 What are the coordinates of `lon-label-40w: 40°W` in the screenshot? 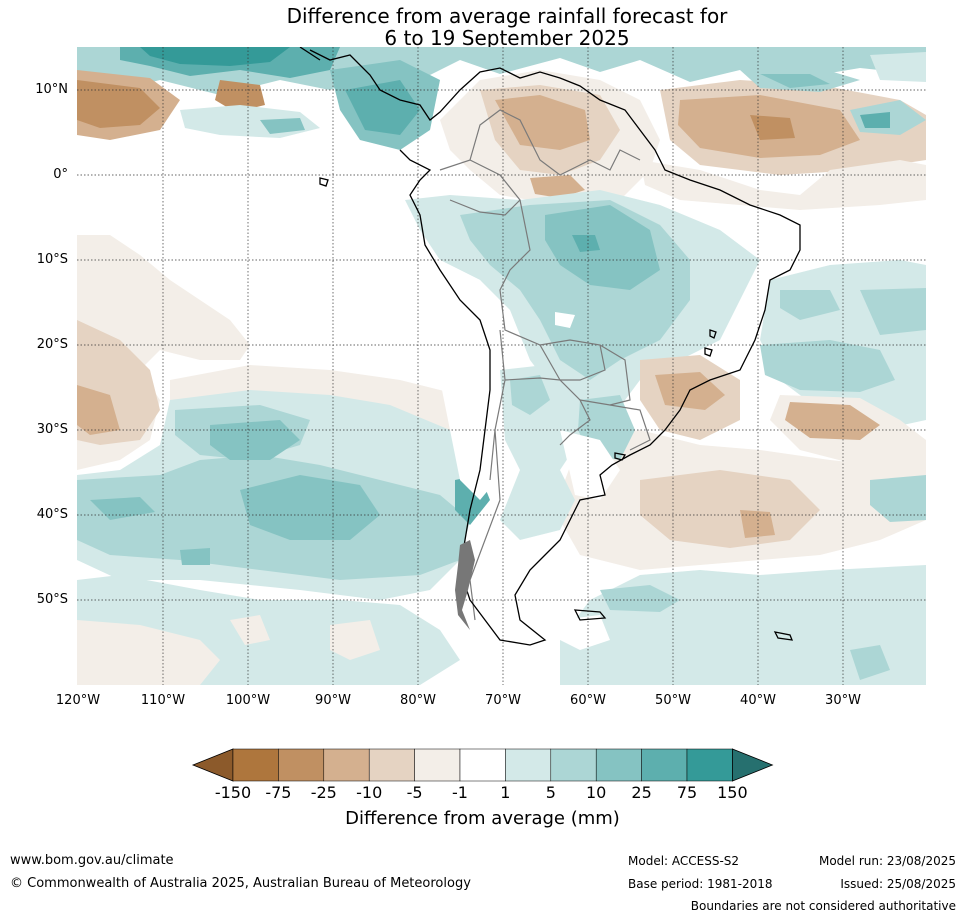 It's located at (758, 700).